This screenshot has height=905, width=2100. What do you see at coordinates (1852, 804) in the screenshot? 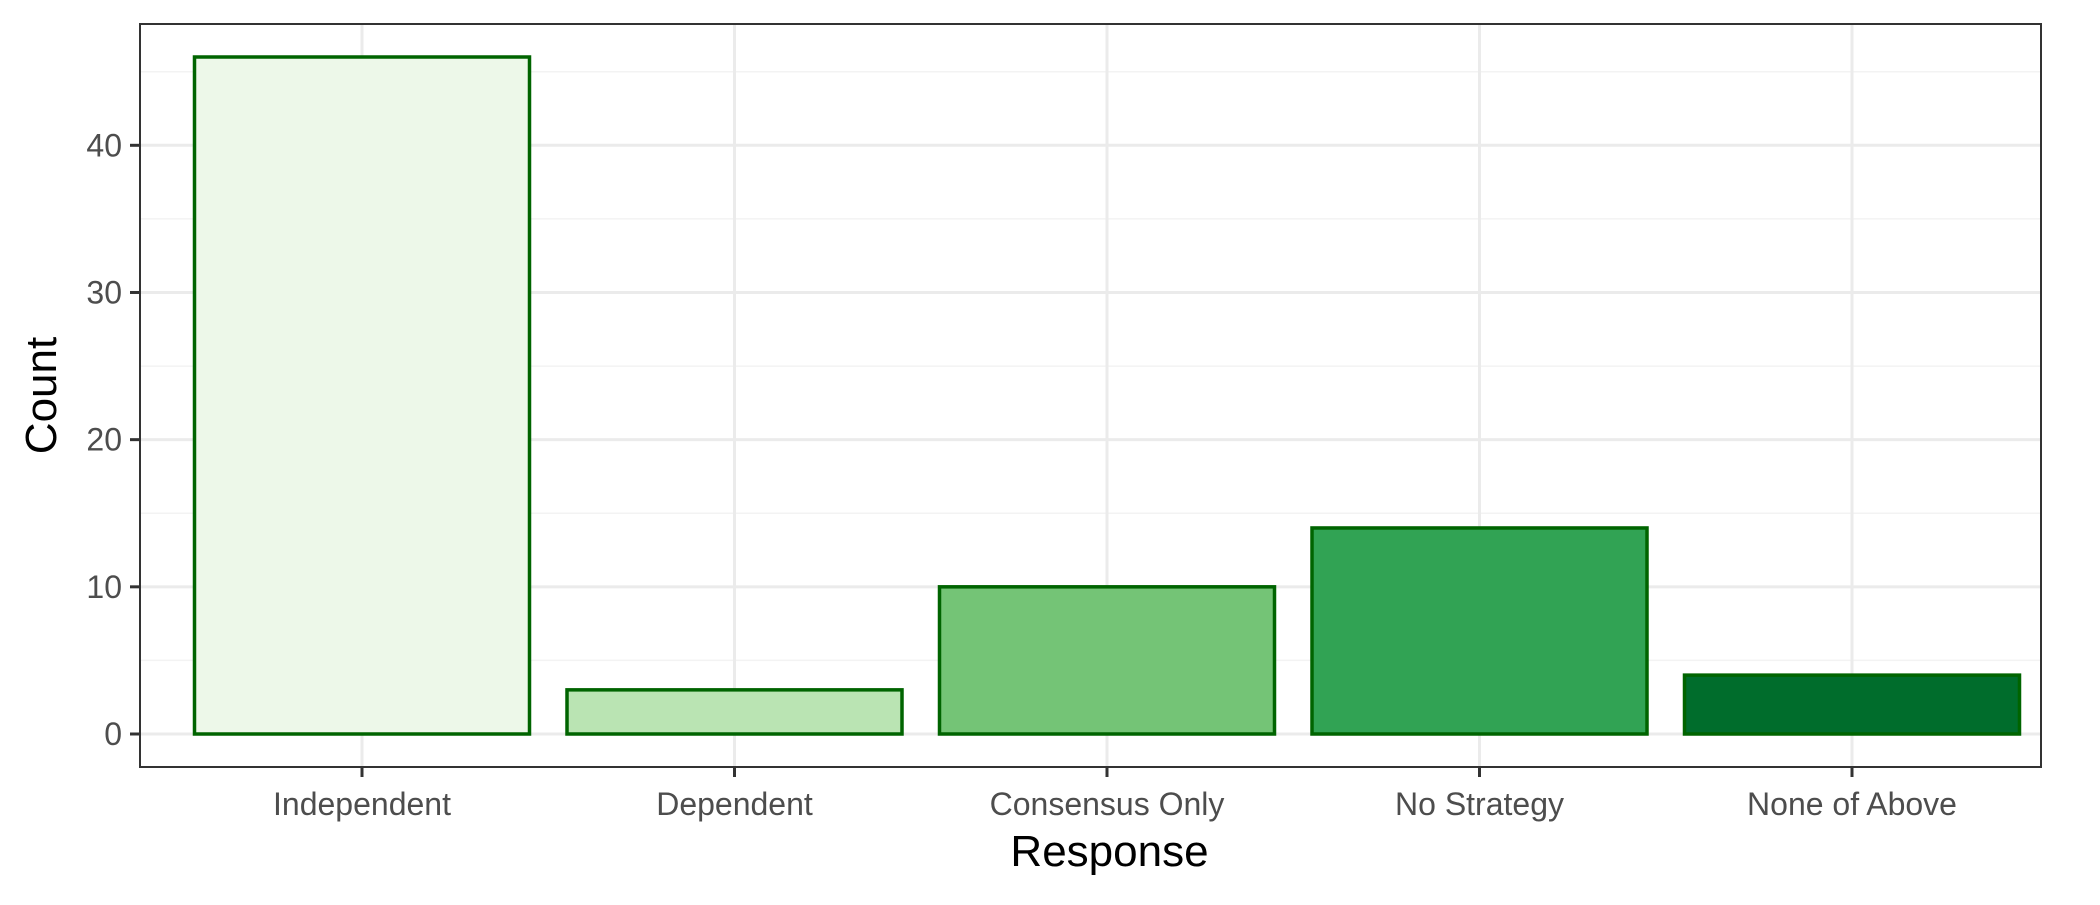
I see `x-tick-label: None of Above` at bounding box center [1852, 804].